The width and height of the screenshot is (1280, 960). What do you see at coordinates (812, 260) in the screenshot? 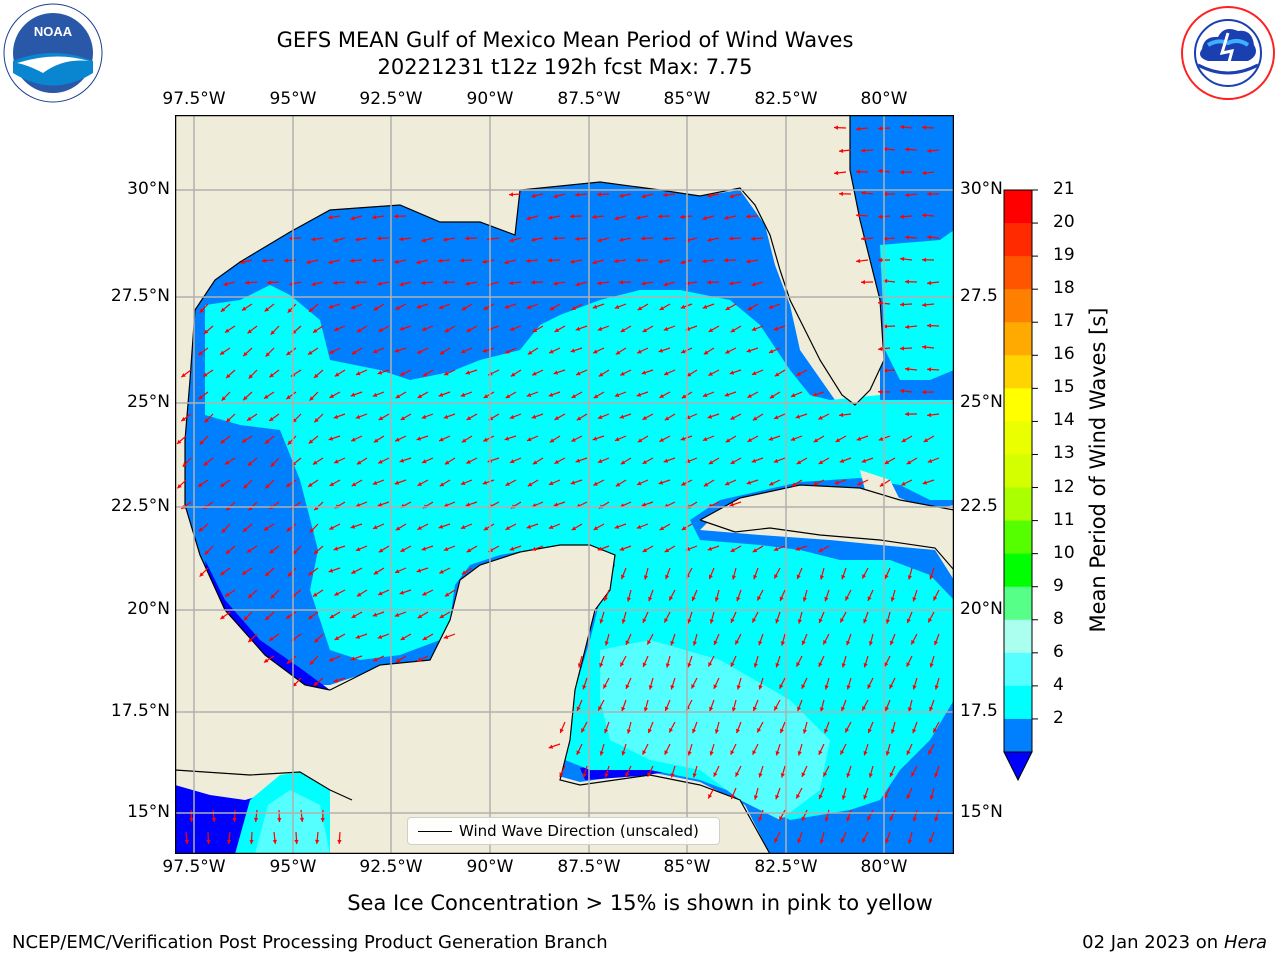
I see `florida-land` at bounding box center [812, 260].